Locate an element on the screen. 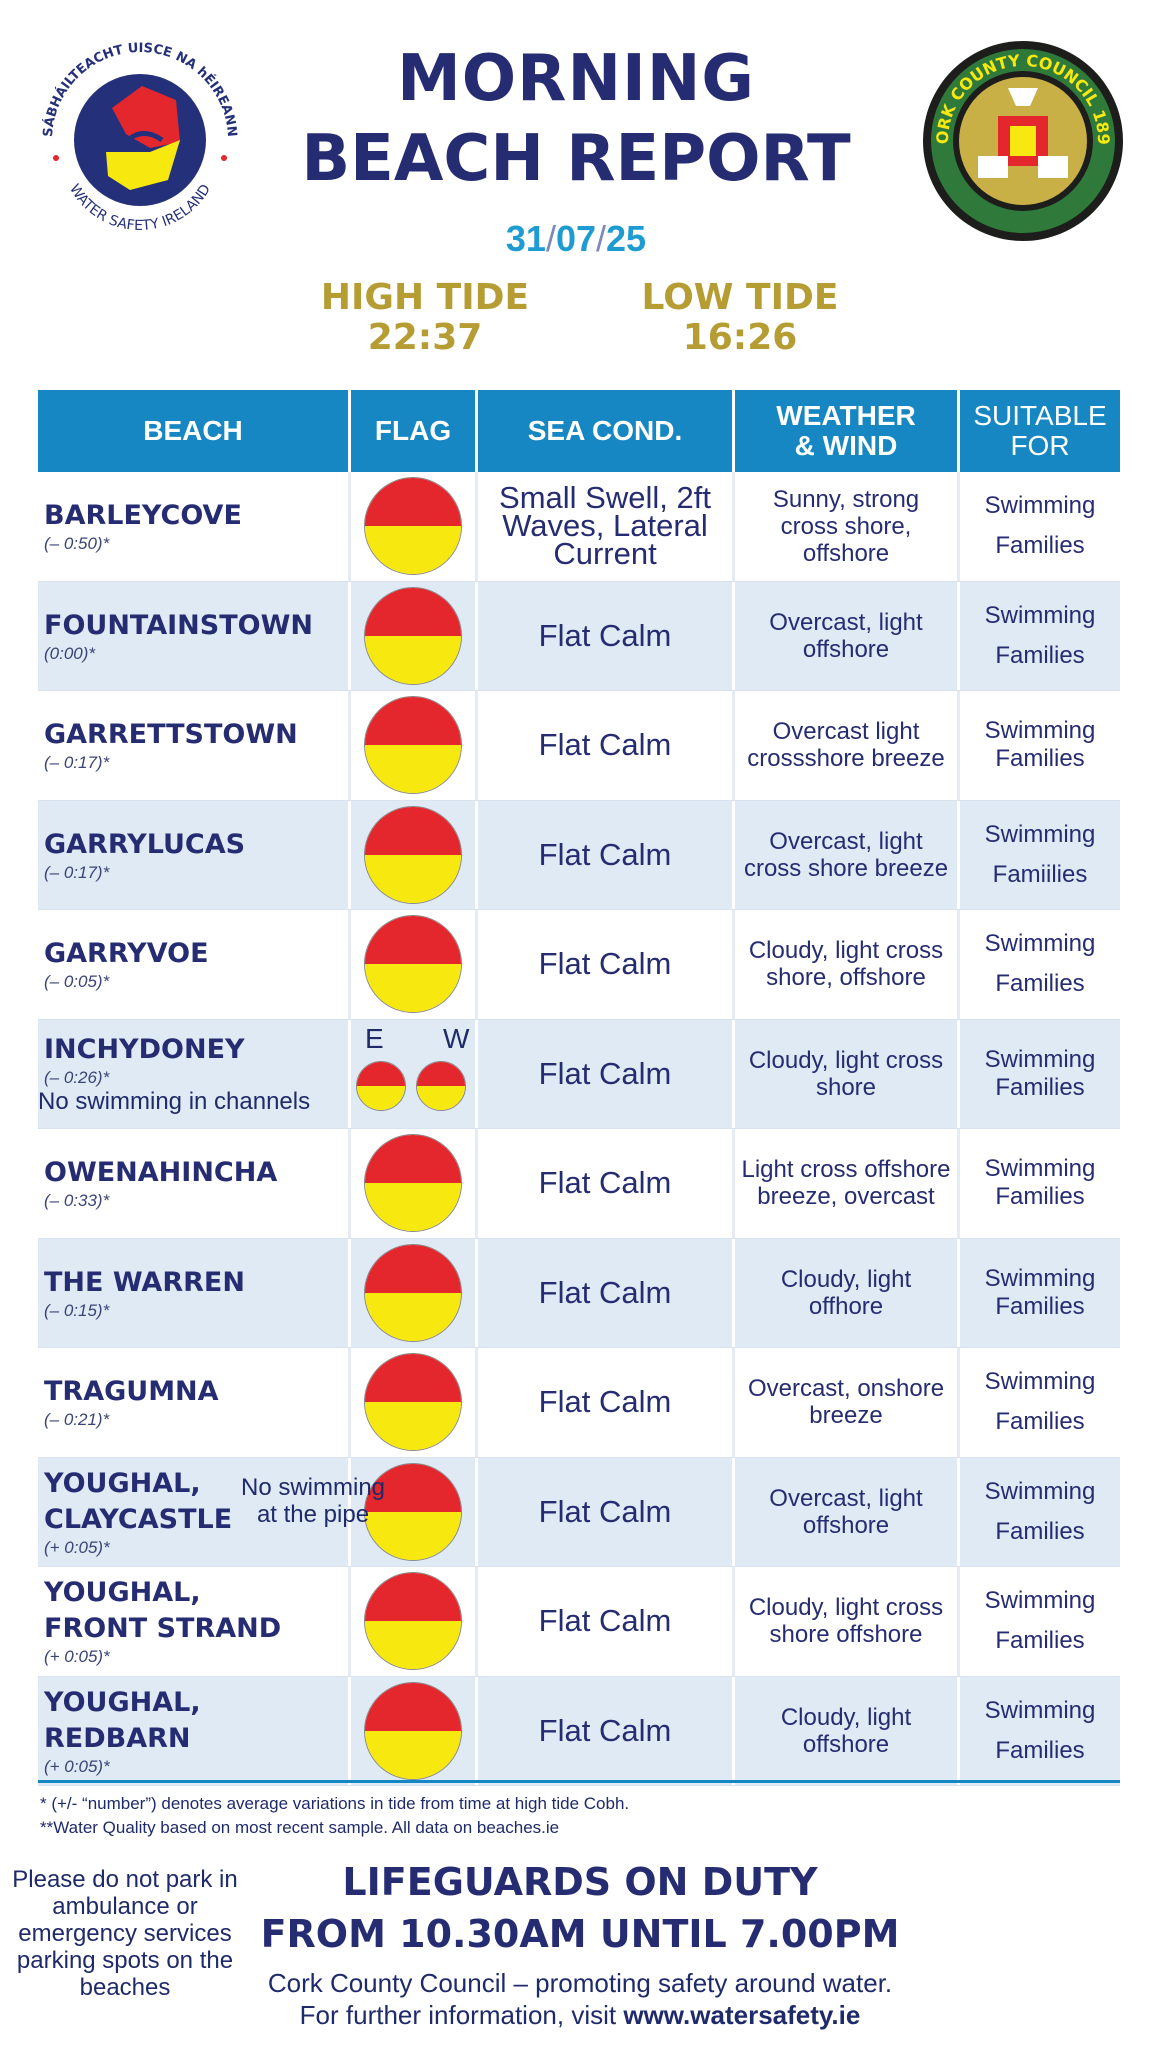 The width and height of the screenshot is (1152, 2048). beach-name: BARLEYCOVE is located at coordinates (143, 516).